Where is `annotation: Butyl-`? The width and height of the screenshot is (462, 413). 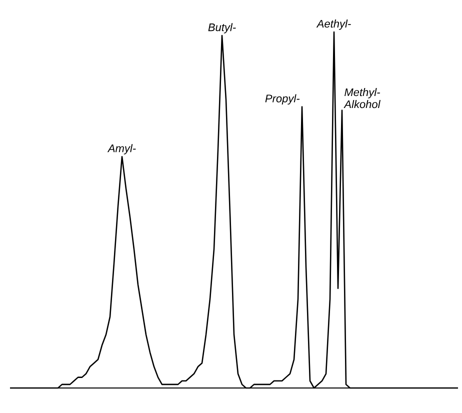
annotation: Butyl- is located at coordinates (222, 28).